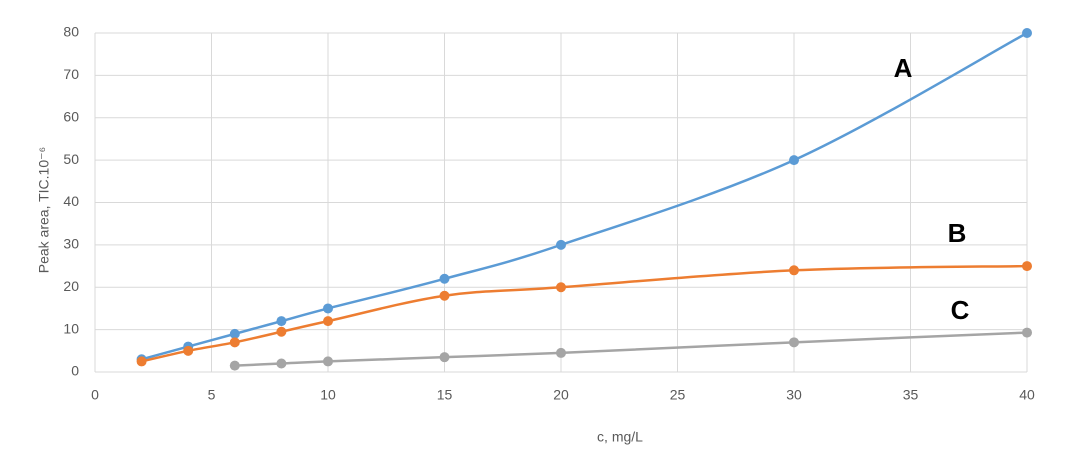 The image size is (1067, 469). Describe the element at coordinates (911, 395) in the screenshot. I see `x-tick-label: 35` at that location.